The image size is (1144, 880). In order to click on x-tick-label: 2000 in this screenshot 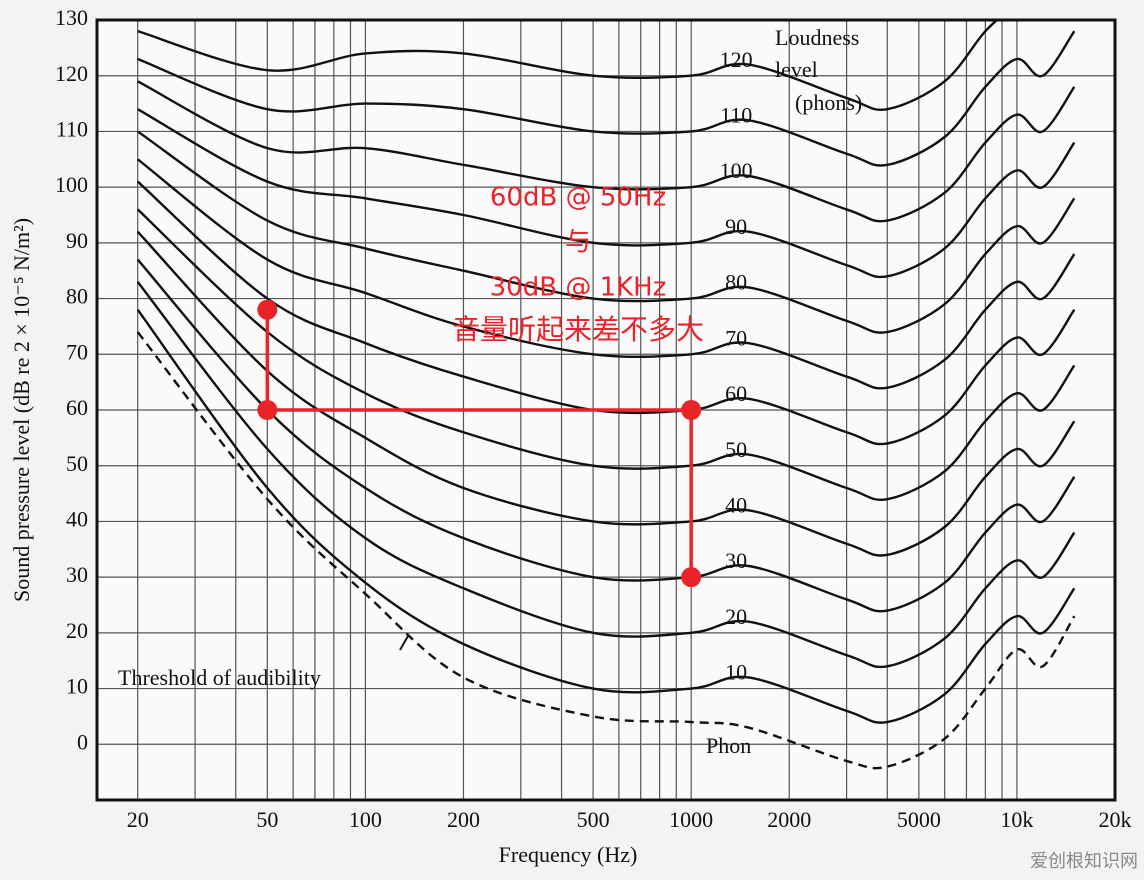, I will do `click(789, 819)`.